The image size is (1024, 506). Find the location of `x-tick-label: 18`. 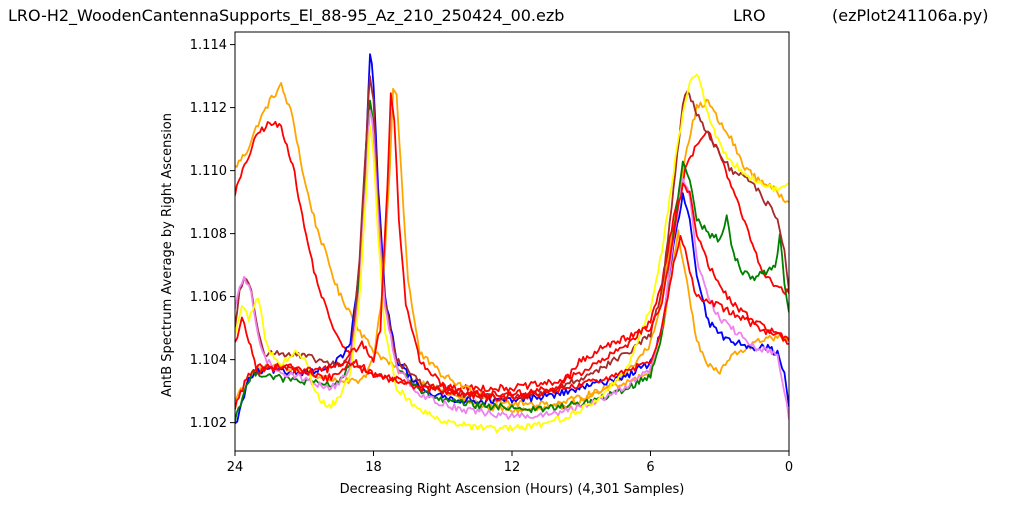

x-tick-label: 18 is located at coordinates (373, 467).